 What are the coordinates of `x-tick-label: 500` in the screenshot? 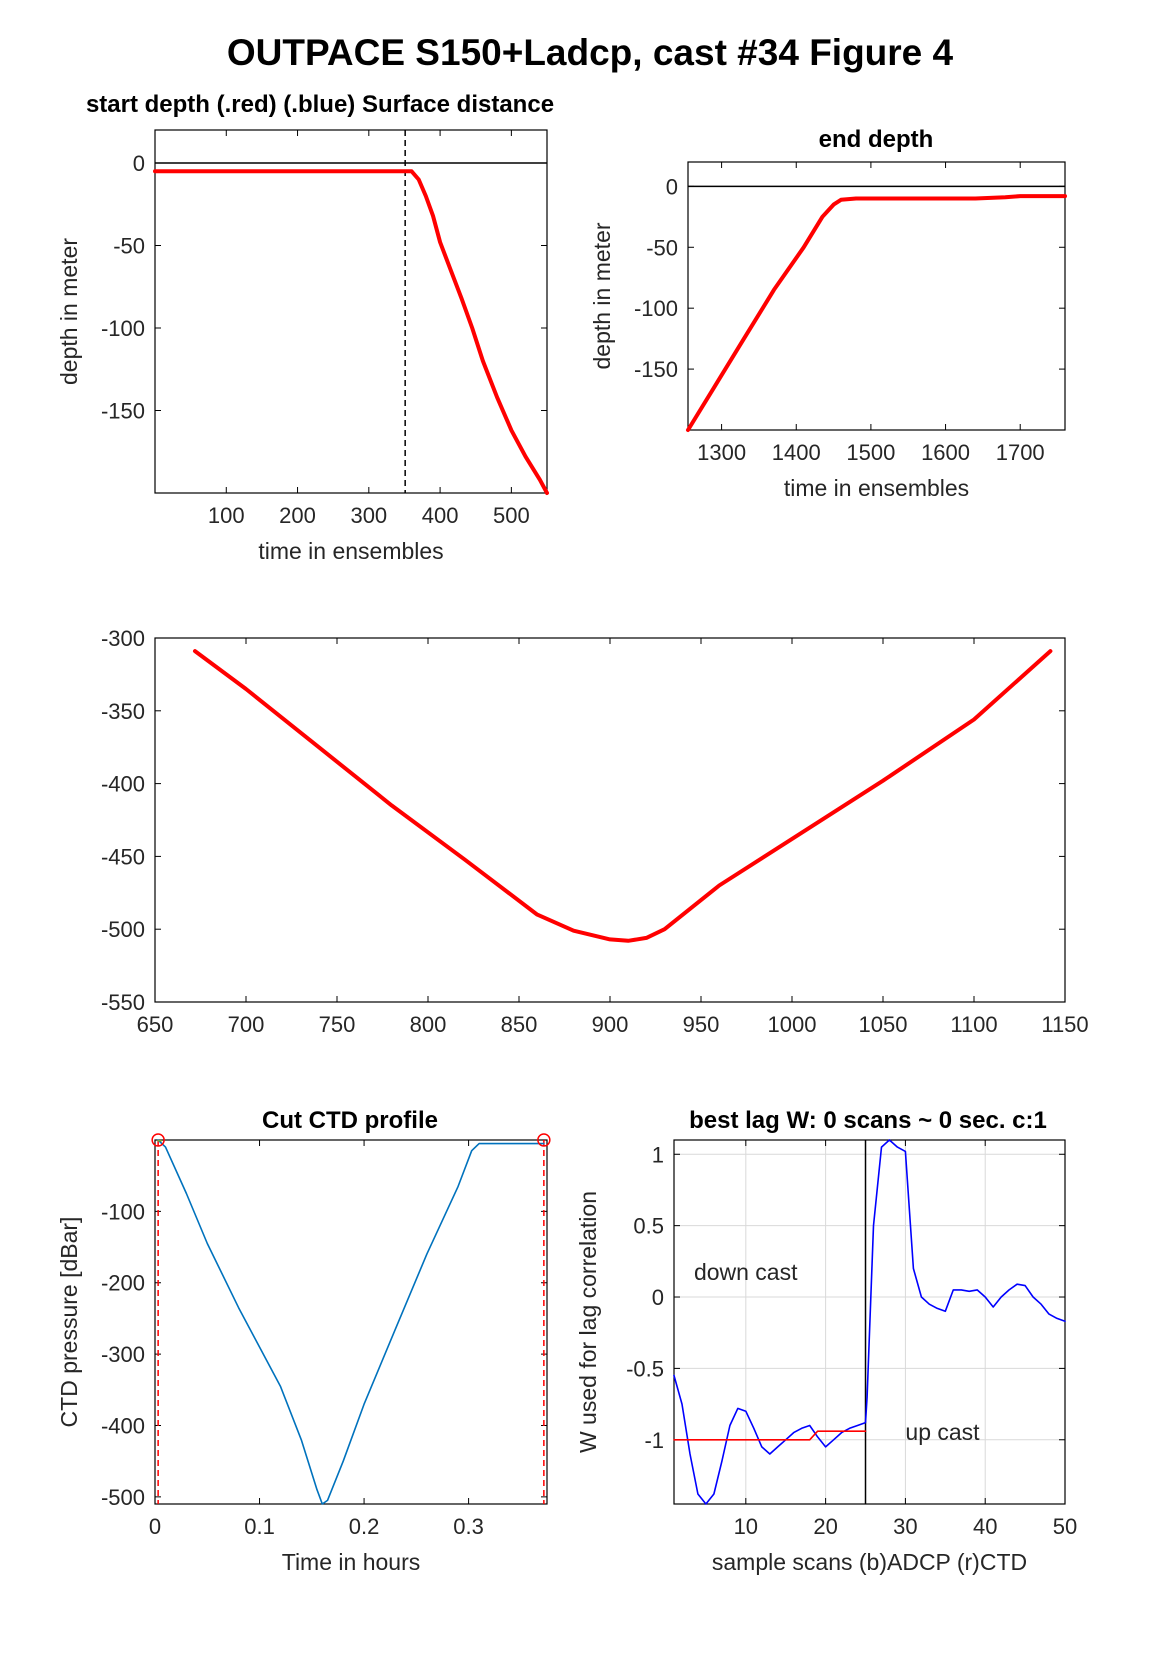 It's located at (511, 515).